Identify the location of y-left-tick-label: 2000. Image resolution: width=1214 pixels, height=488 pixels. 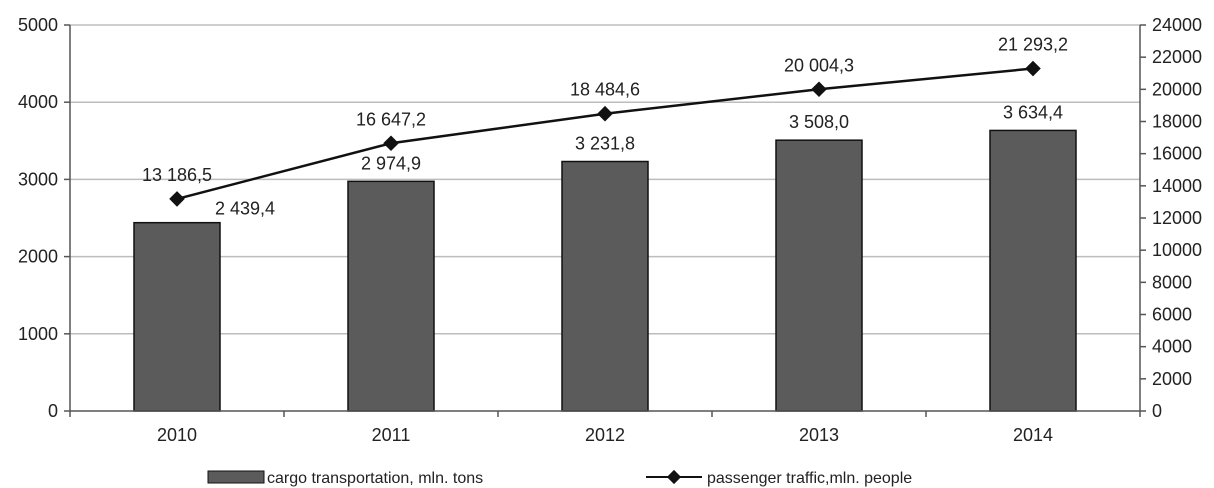
(38, 257).